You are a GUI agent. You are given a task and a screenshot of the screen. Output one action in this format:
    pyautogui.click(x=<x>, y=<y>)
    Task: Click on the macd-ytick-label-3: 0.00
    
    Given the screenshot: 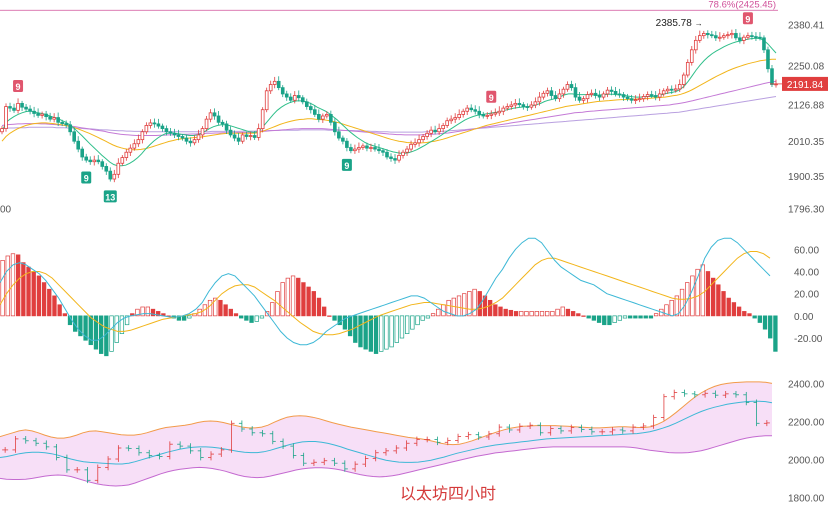 What is the action you would take?
    pyautogui.click(x=804, y=317)
    